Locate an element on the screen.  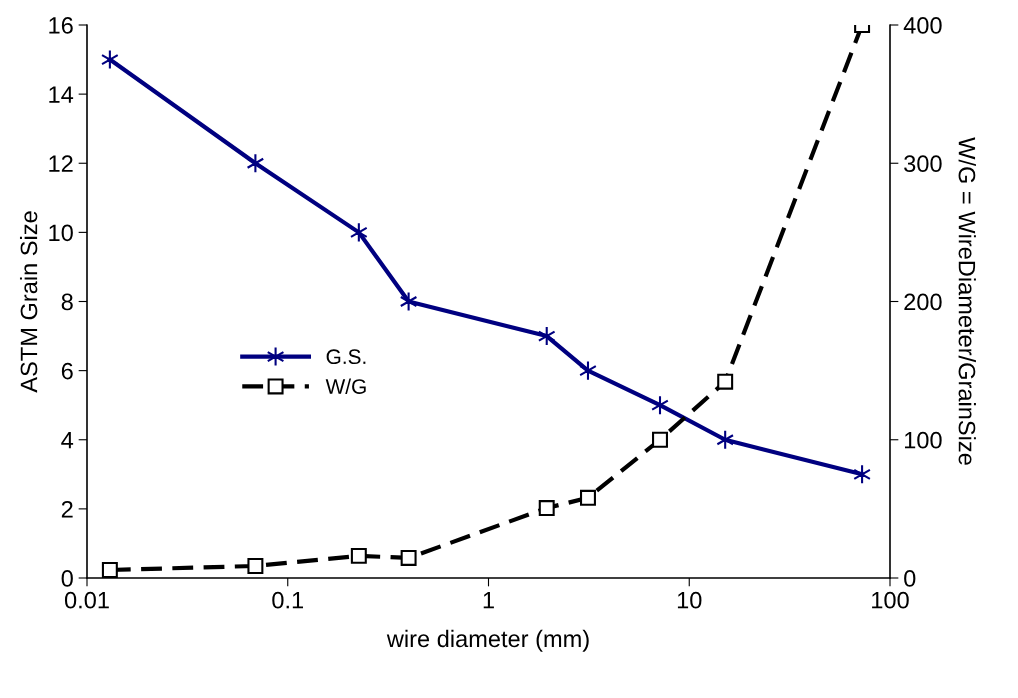
y2-tick-label: 200 is located at coordinates (923, 302).